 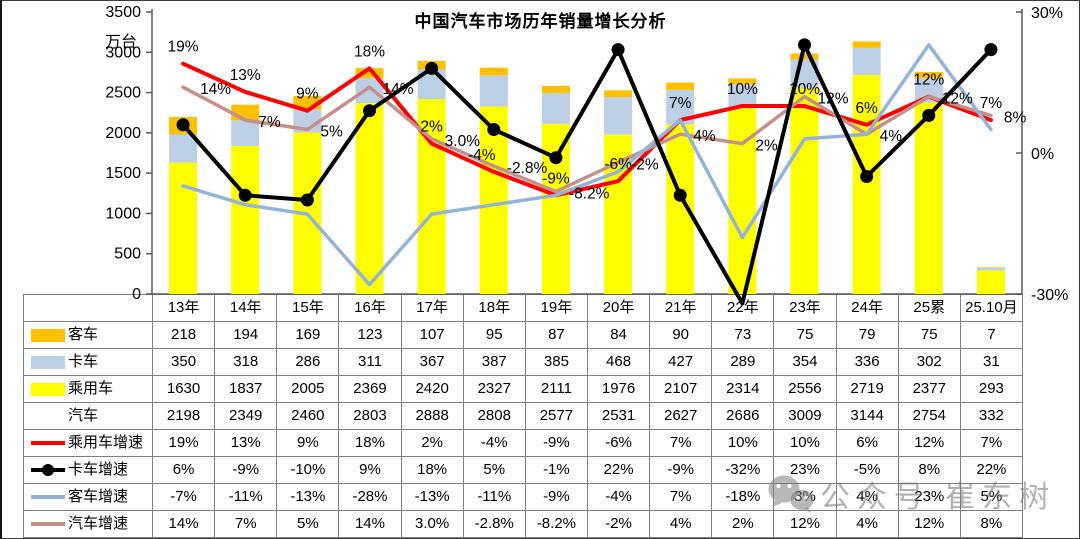 I want to click on year-header-cell: 25累, so click(x=929, y=308).